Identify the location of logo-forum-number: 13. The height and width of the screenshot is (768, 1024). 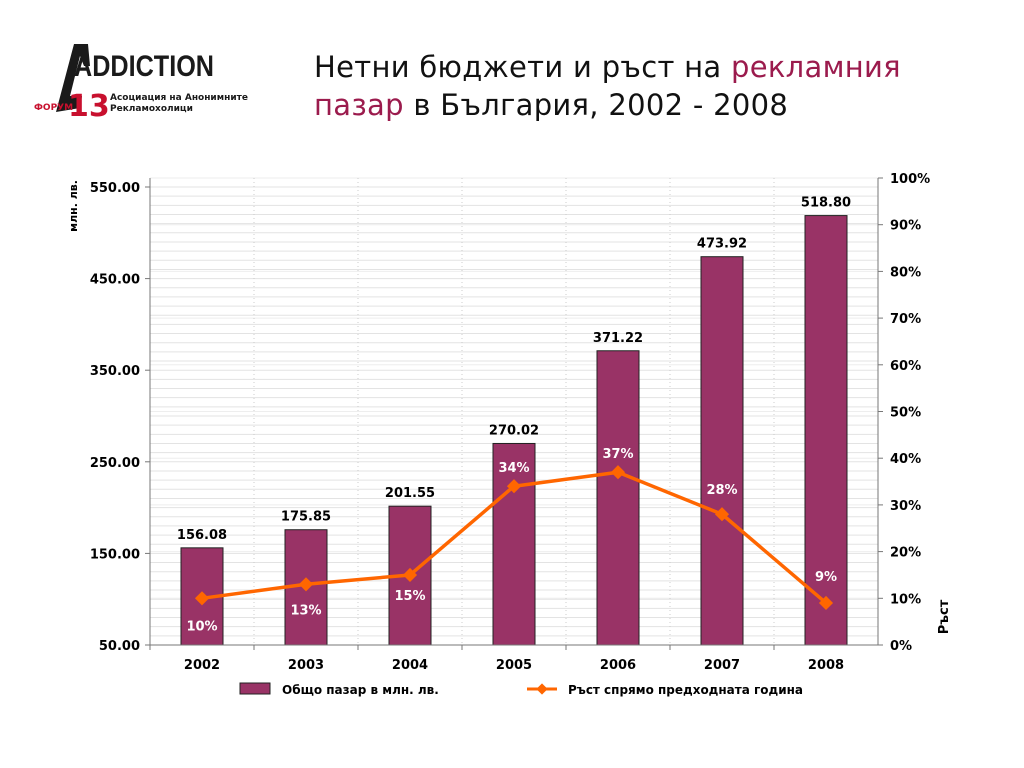
(89, 106).